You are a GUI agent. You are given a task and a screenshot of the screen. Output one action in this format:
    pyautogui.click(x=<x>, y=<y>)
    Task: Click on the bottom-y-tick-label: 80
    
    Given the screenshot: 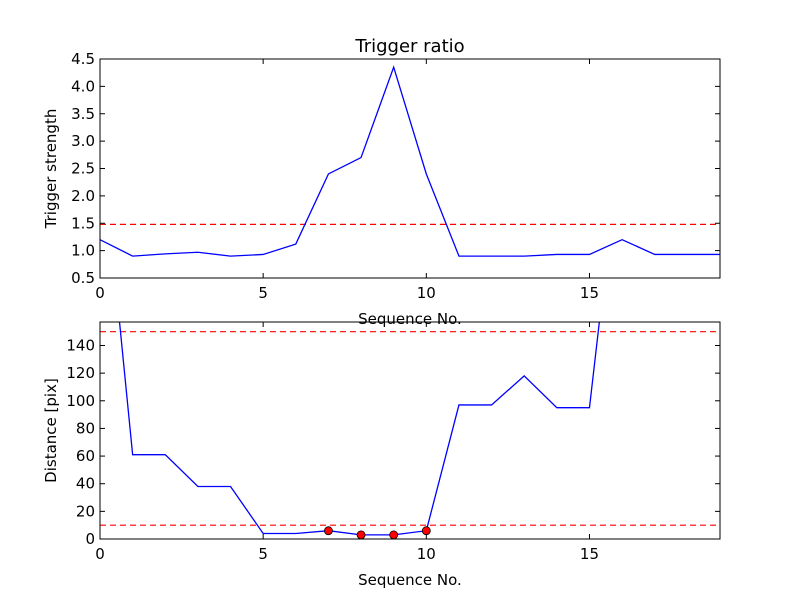 What is the action you would take?
    pyautogui.click(x=85, y=428)
    